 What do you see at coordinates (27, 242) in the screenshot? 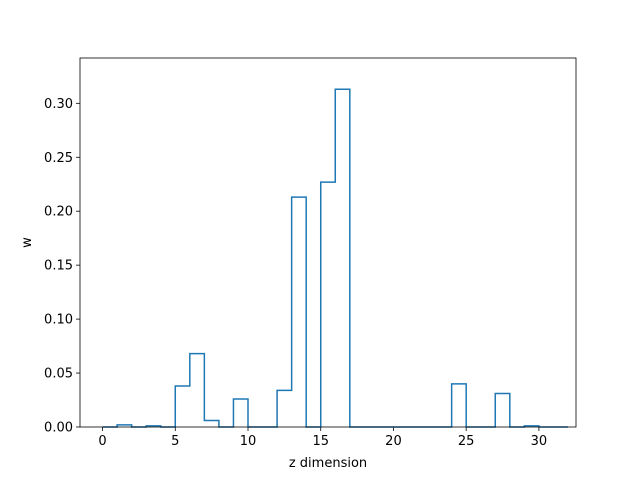
I see `y-axis-label: w` at bounding box center [27, 242].